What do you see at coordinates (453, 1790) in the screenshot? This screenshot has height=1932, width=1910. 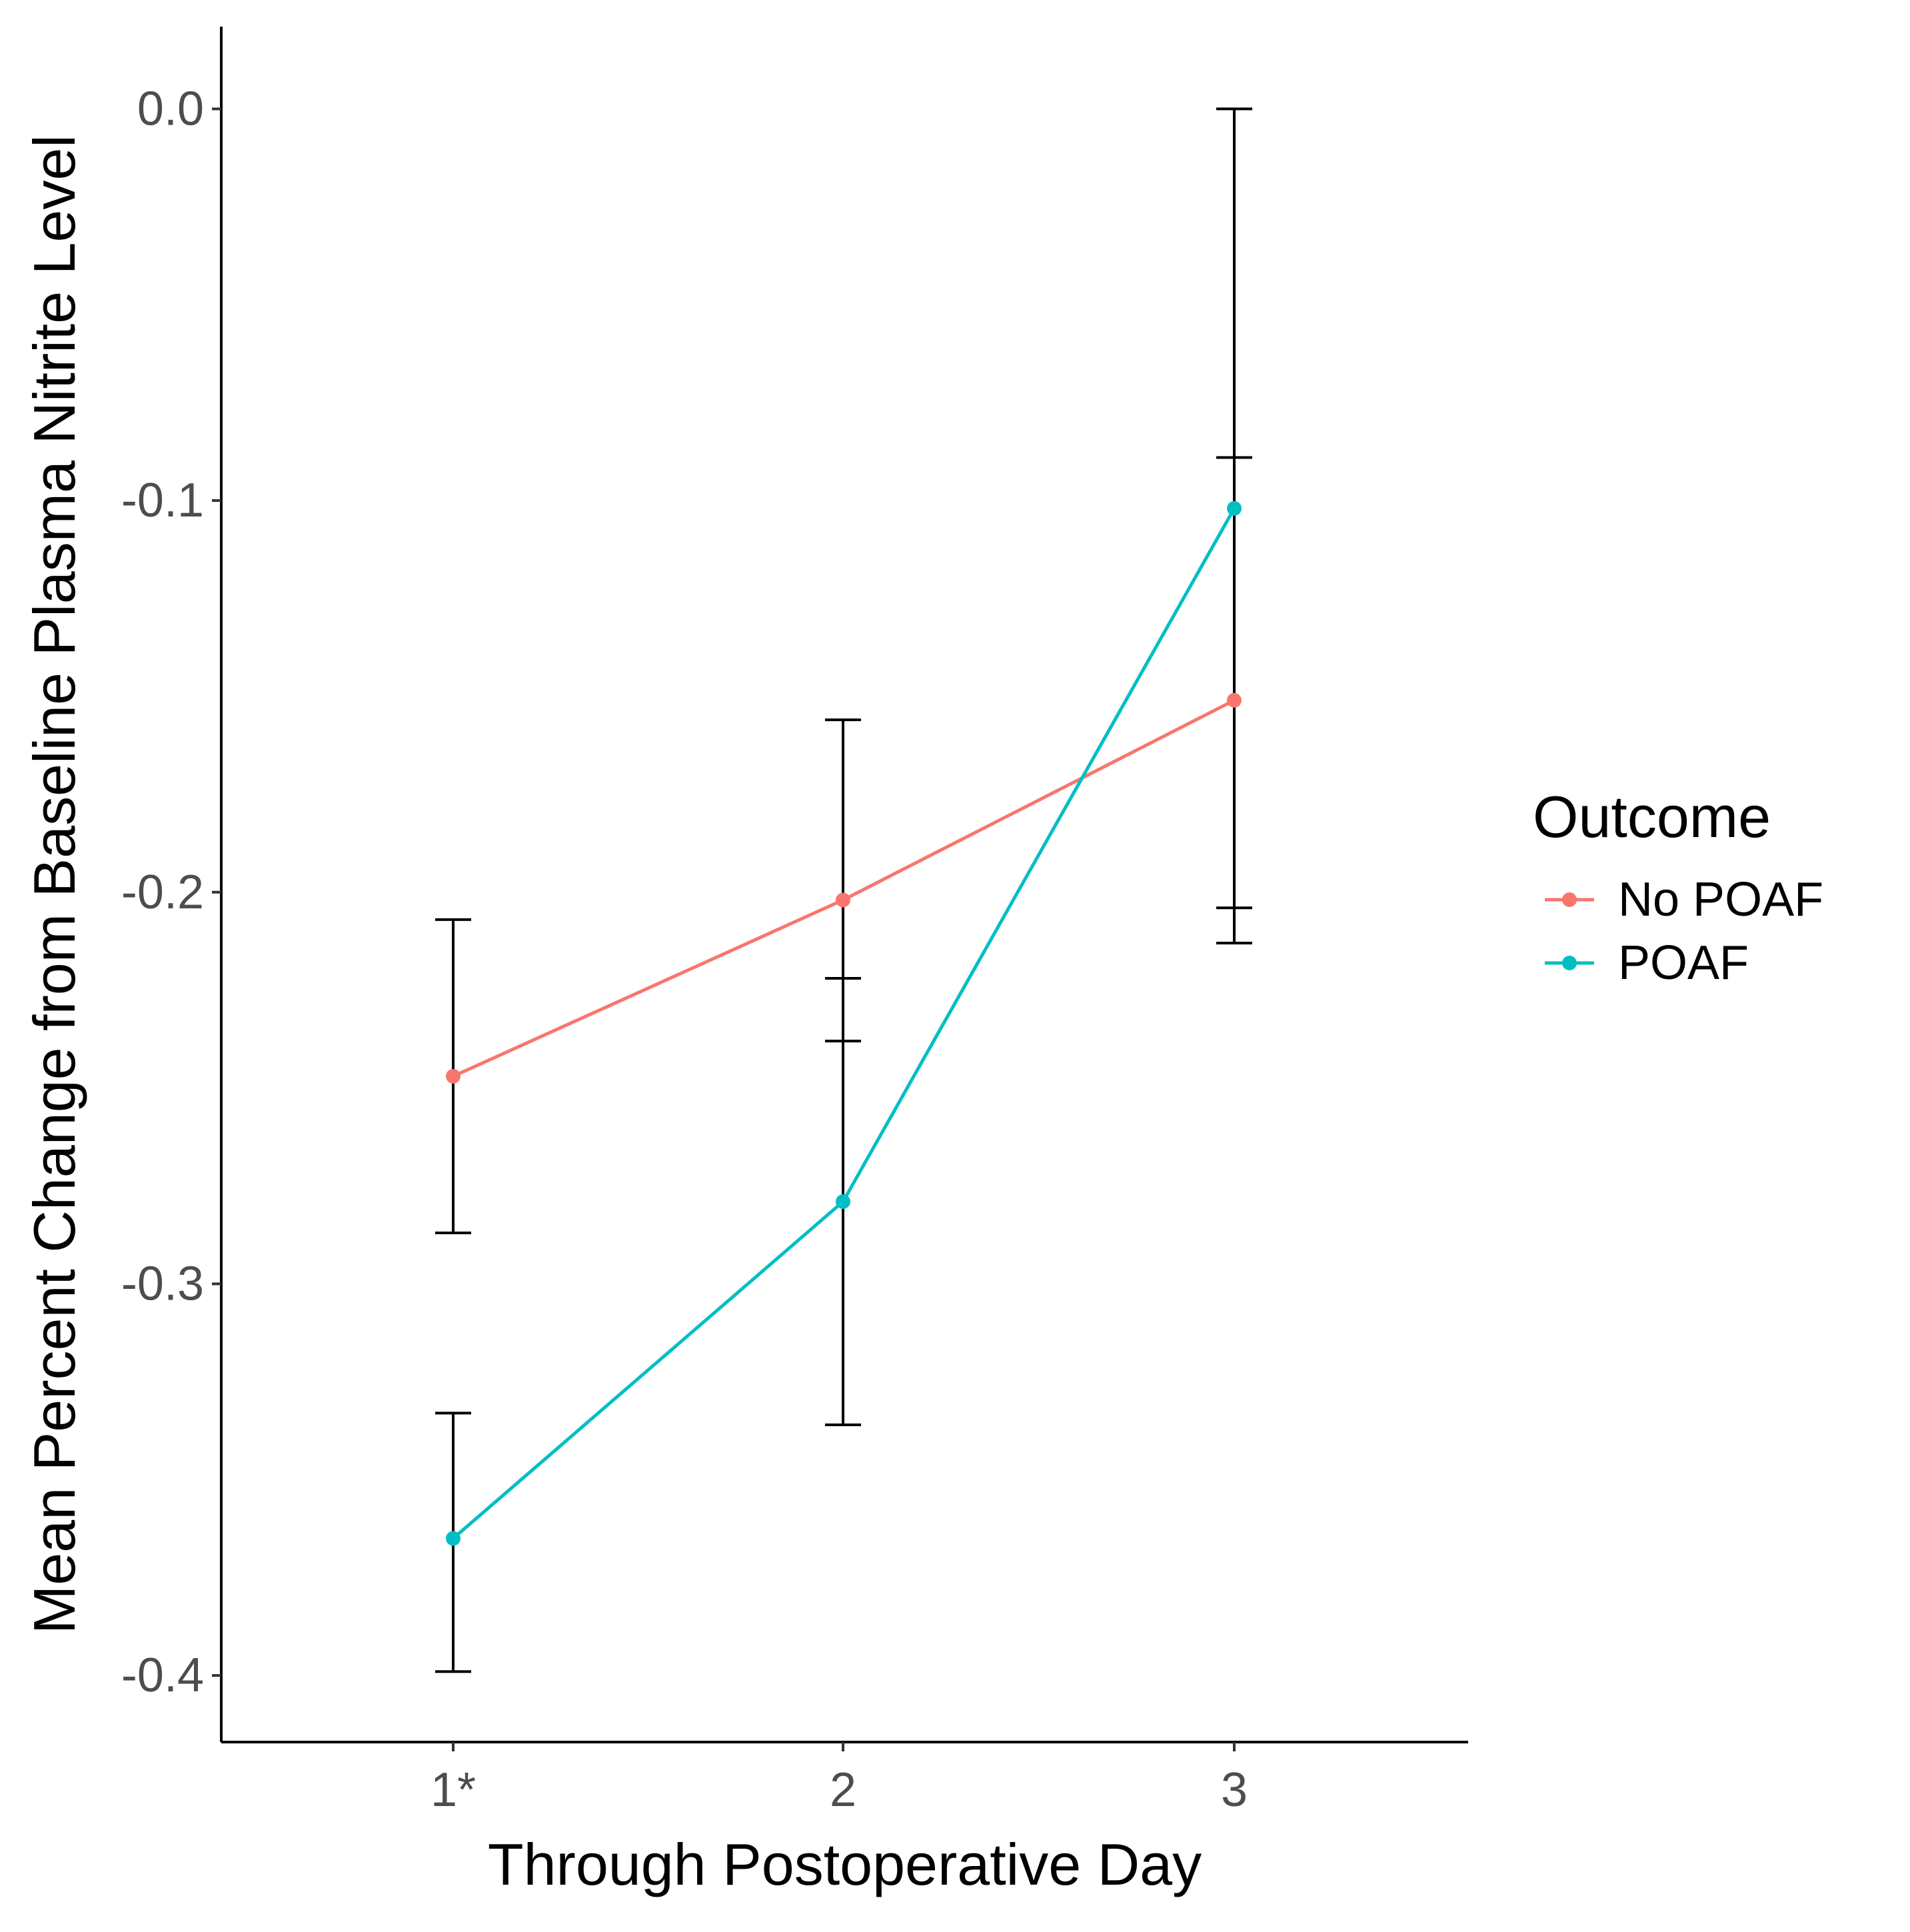 I see `x-tick-label: 1*` at bounding box center [453, 1790].